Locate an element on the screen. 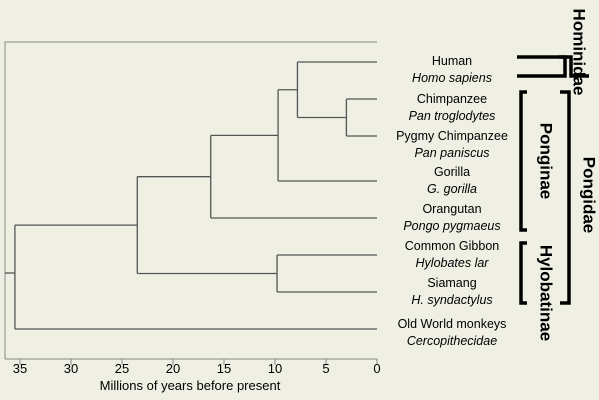 This screenshot has width=599, height=400. taxon-common-name: Orangutan is located at coordinates (452, 209).